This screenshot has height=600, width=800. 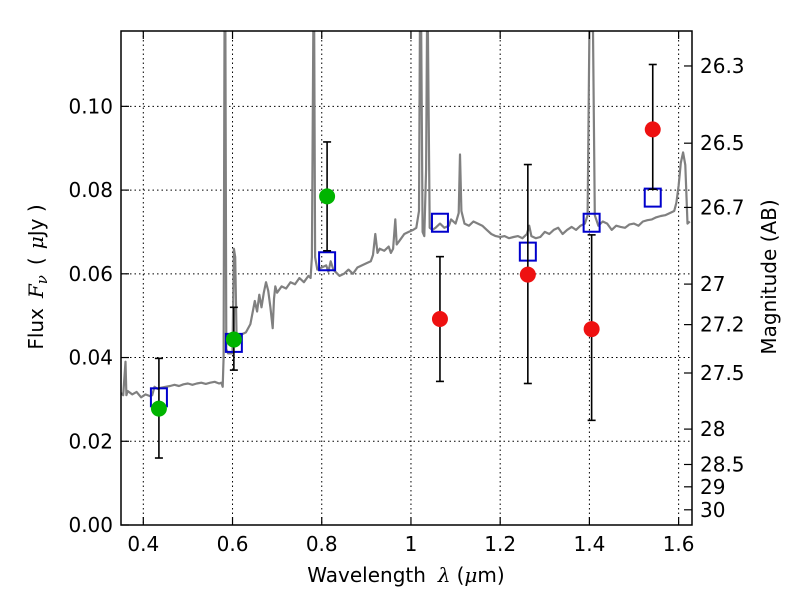 What do you see at coordinates (461, 575) in the screenshot?
I see `x-axis-label-unit-open: (` at bounding box center [461, 575].